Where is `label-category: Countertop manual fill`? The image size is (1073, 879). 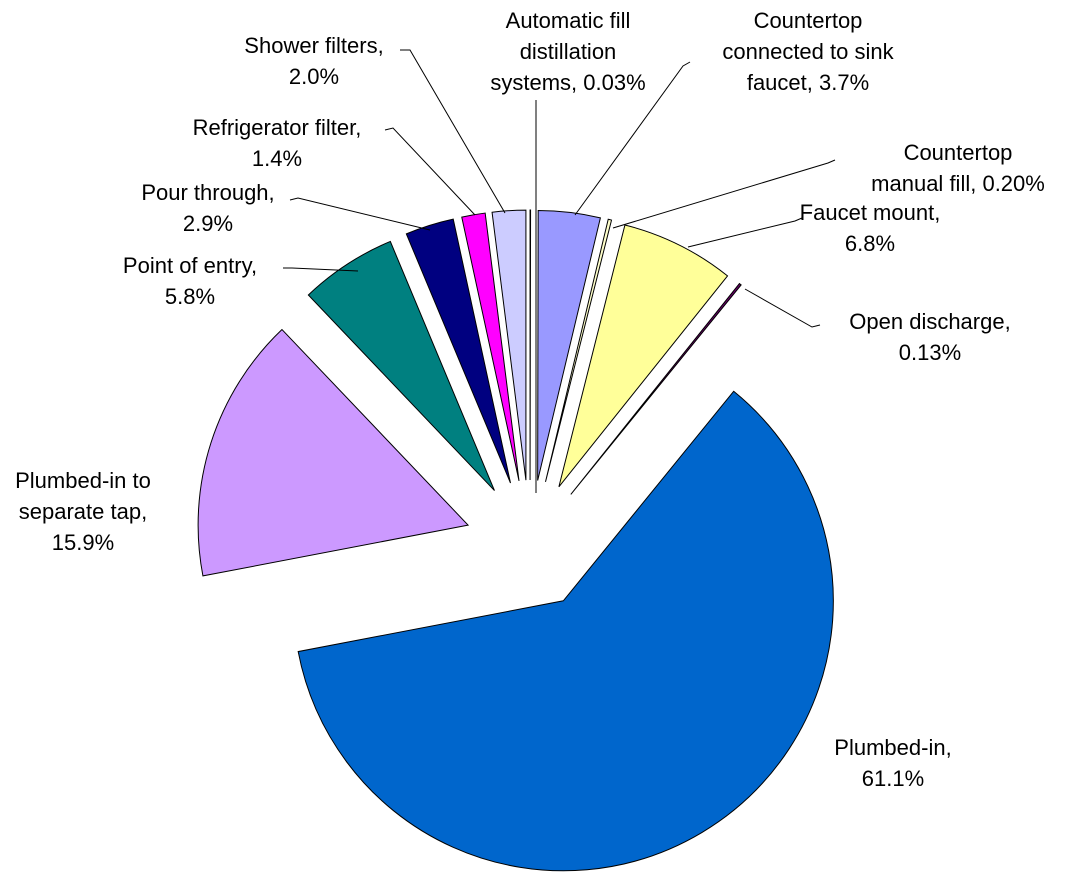
label-category: Countertop manual fill is located at coordinates (942, 168).